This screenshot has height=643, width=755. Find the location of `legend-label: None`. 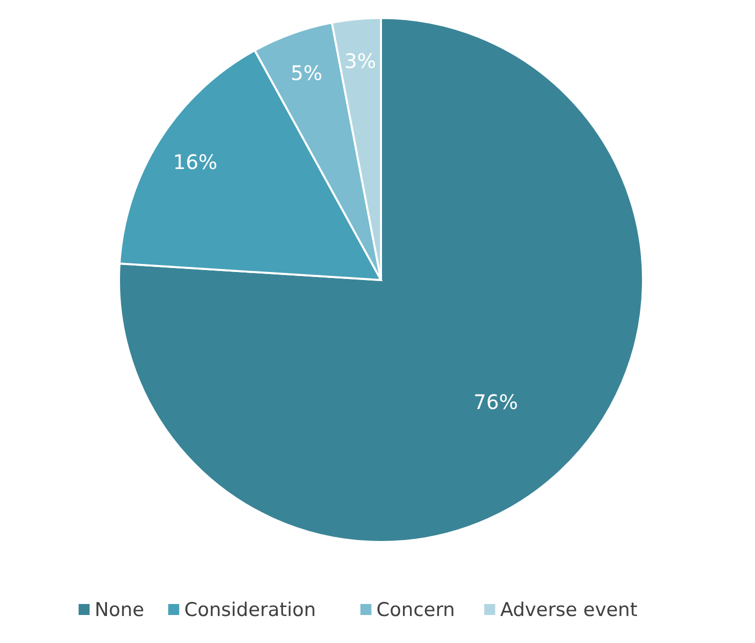

legend-label: None is located at coordinates (119, 610).